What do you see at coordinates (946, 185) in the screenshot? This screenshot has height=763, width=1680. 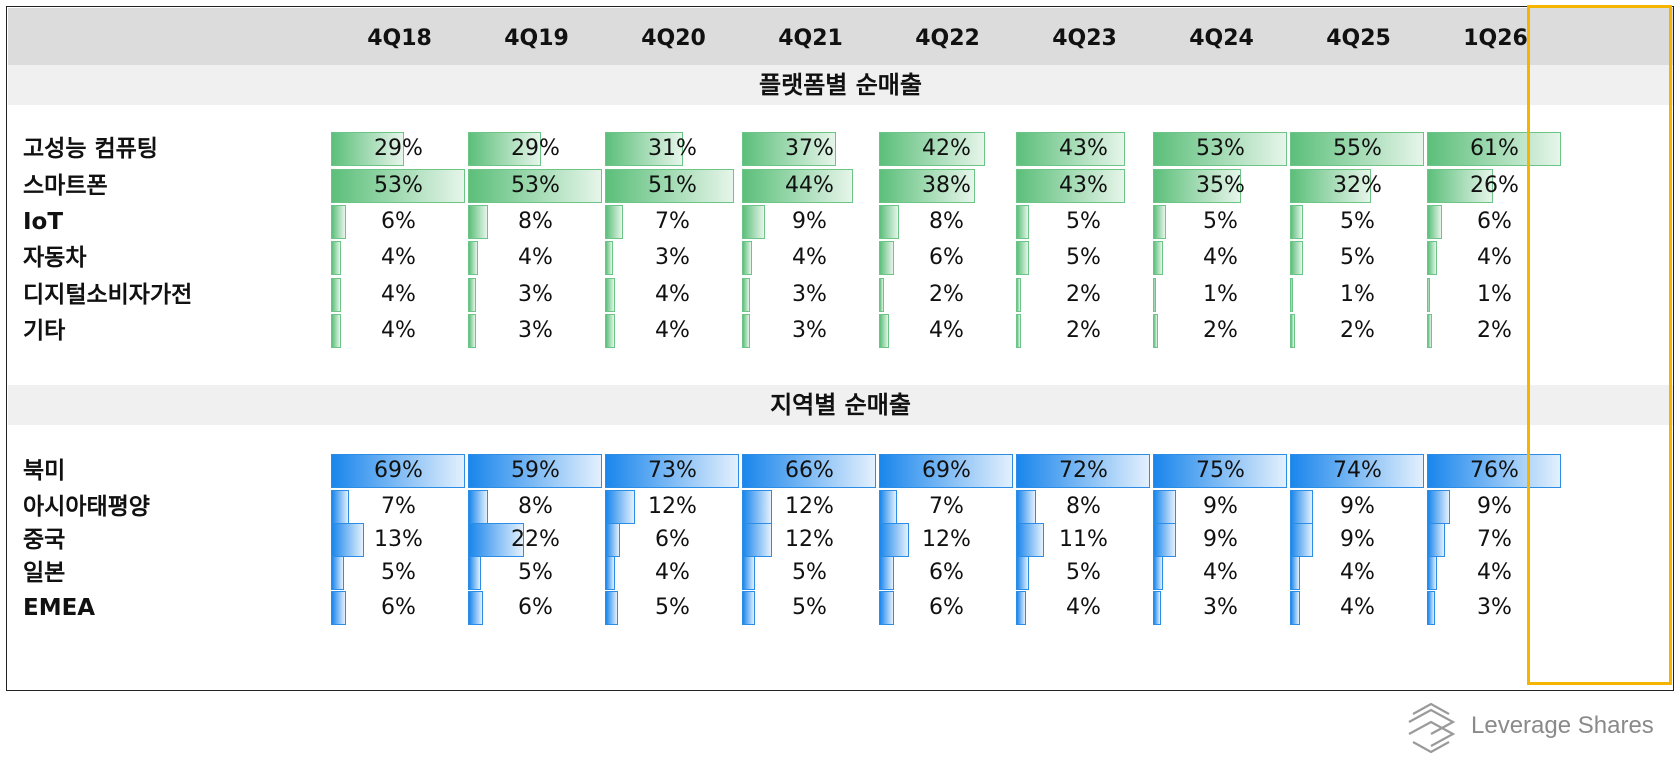 I see `value-label: 38%` at bounding box center [946, 185].